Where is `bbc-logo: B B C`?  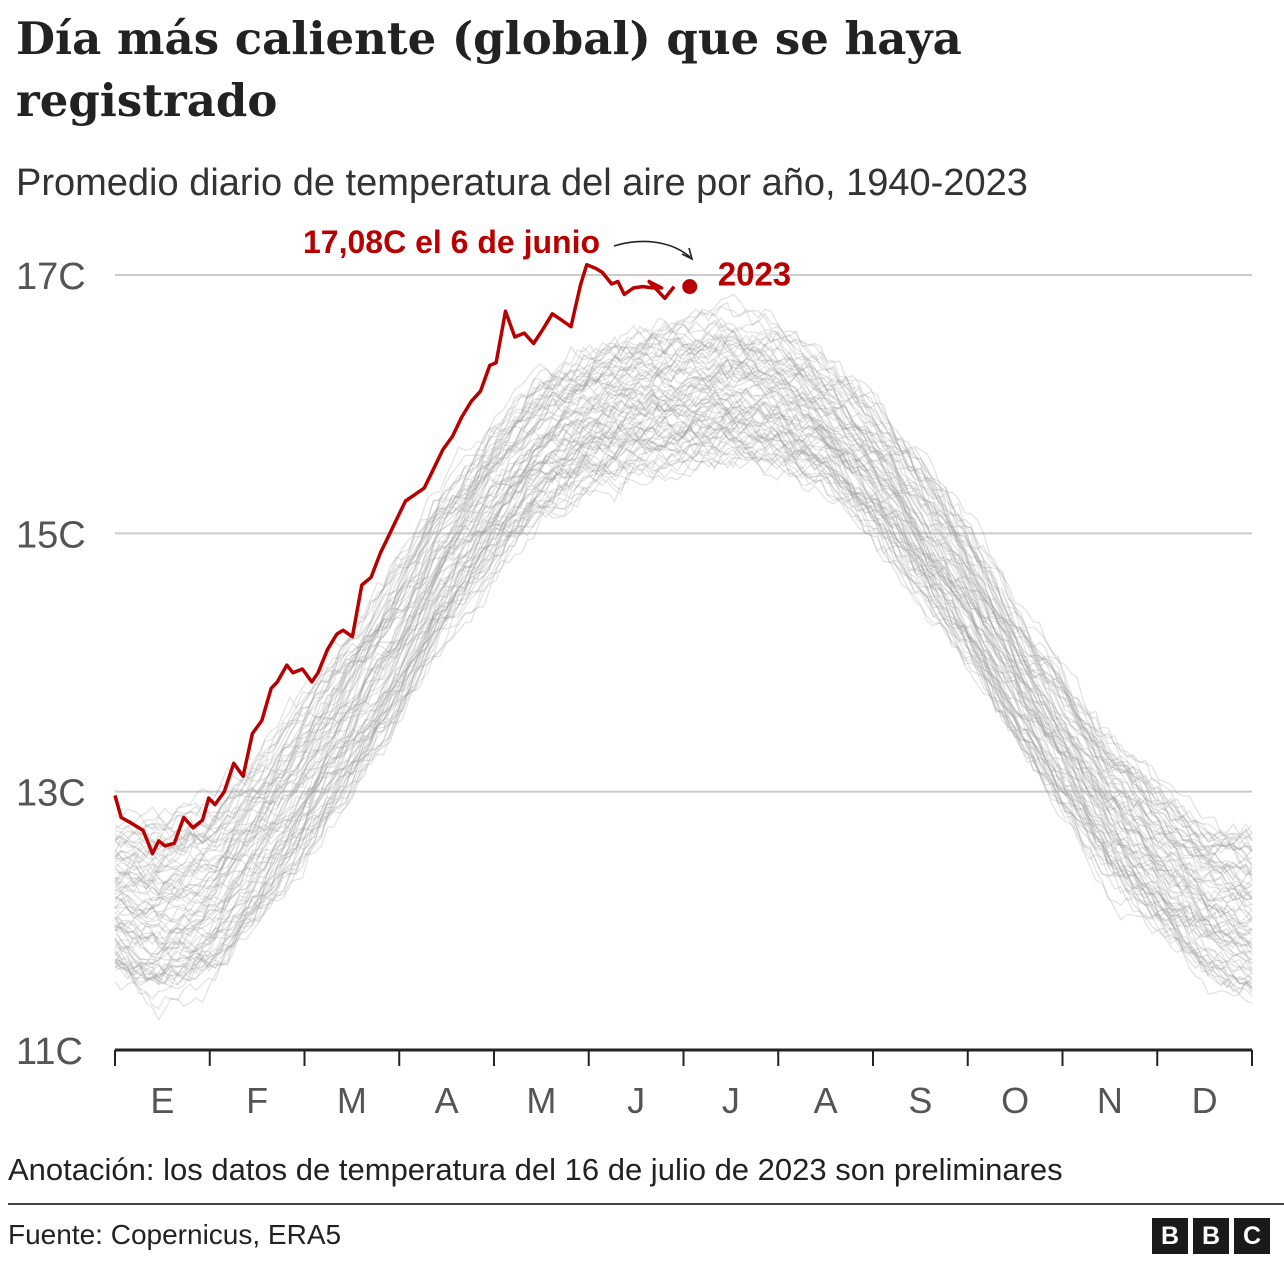
bbc-logo: B B C is located at coordinates (1211, 1236).